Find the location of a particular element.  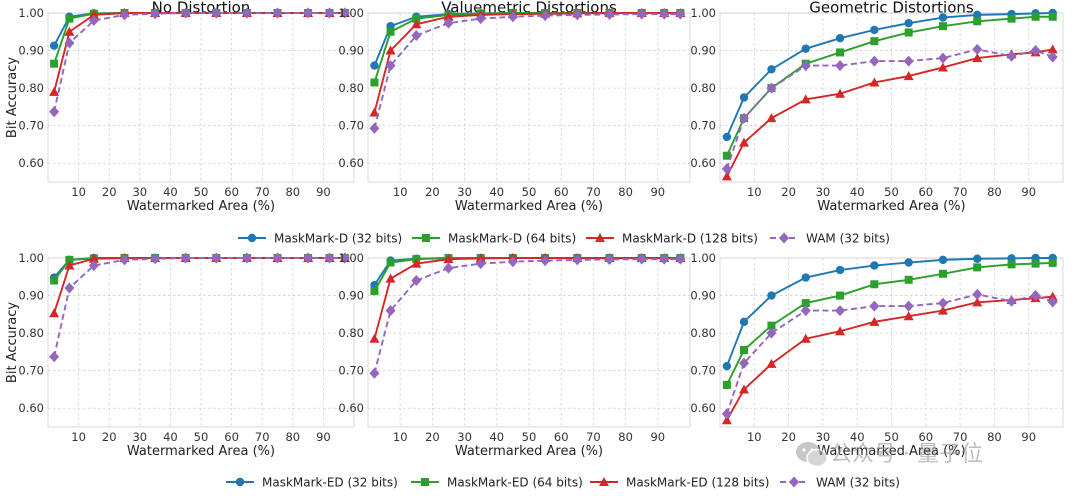

series-line is located at coordinates (889, 75).